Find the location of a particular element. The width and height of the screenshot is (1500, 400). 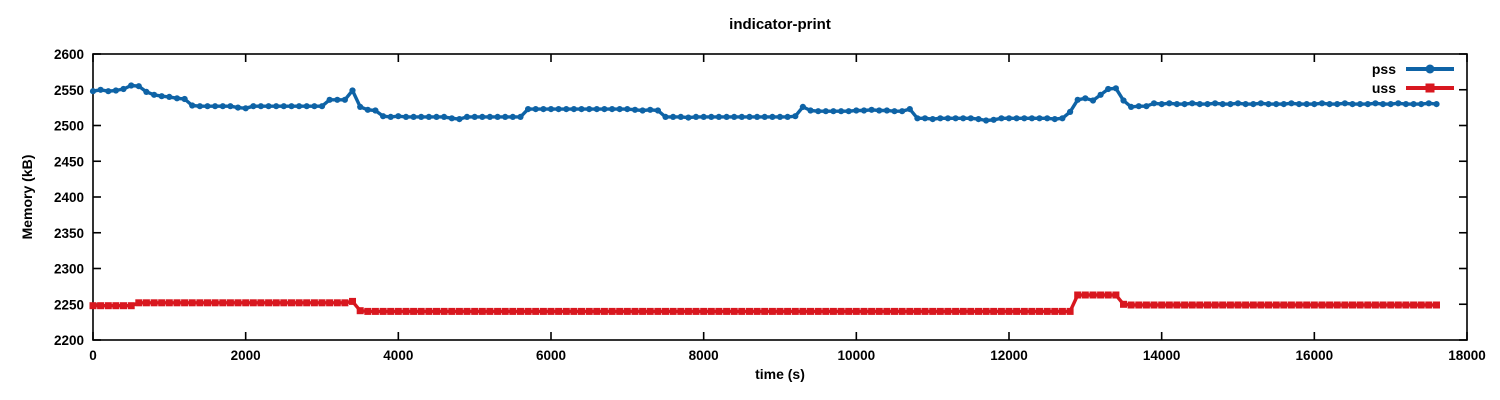

legend-sample-pss is located at coordinates (1430, 69).